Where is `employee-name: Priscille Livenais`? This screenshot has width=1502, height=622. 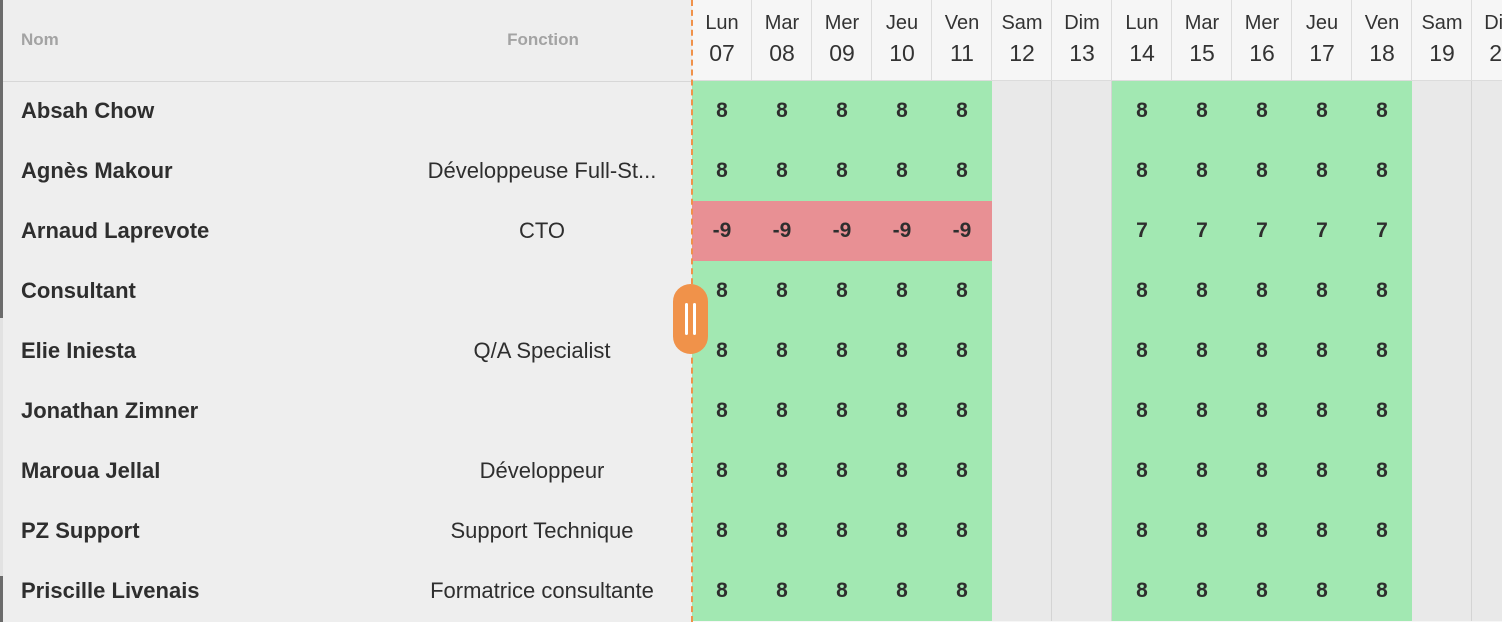 employee-name: Priscille Livenais is located at coordinates (110, 590).